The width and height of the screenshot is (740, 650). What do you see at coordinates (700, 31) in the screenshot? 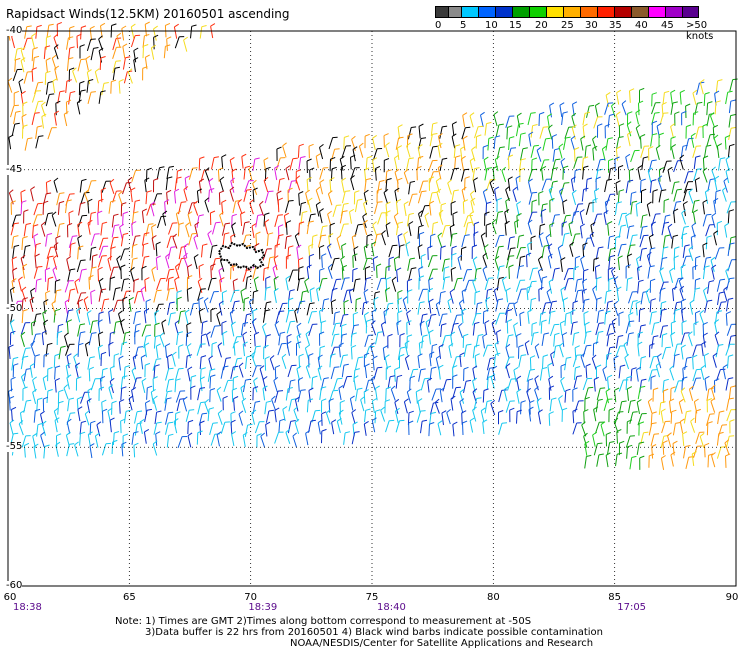
I see `colorbar-label: >50 knots` at bounding box center [700, 31].